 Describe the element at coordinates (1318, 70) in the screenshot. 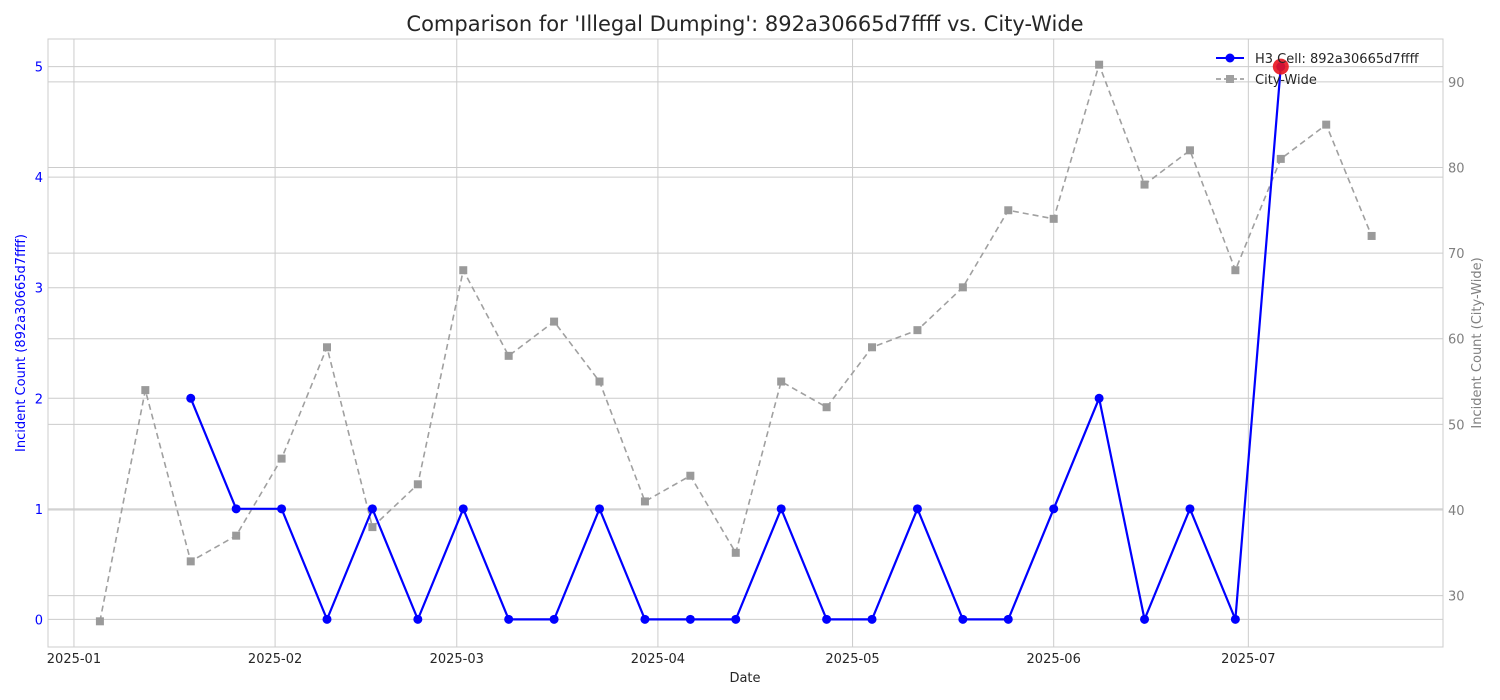

I see `legend: H3 Cell: 892a30665d7ffff City-Wide` at that location.